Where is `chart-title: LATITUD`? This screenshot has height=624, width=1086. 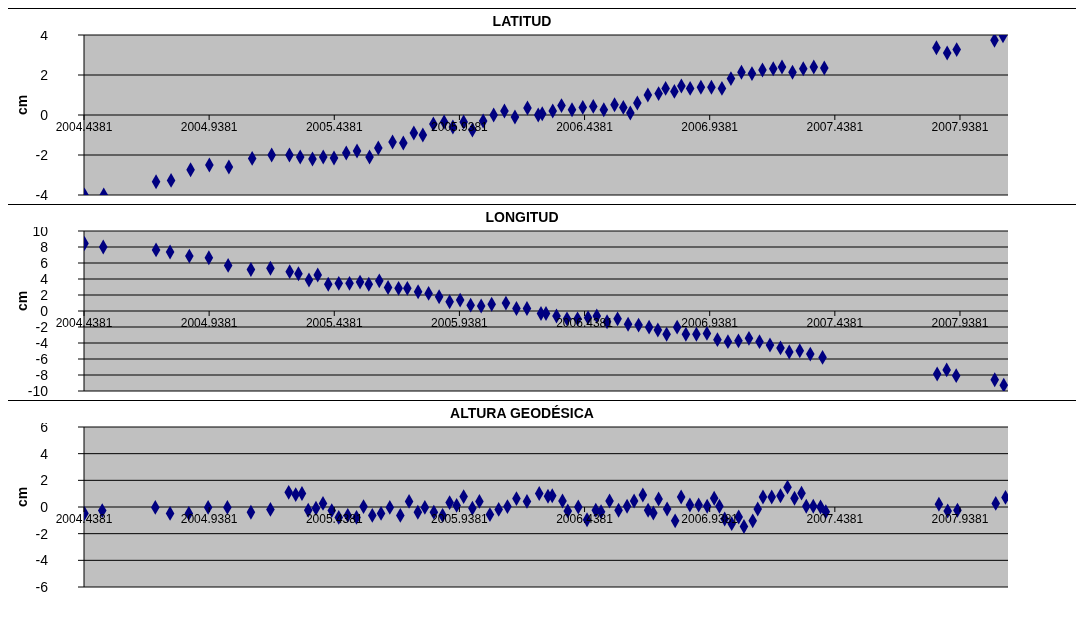 chart-title: LATITUD is located at coordinates (522, 21).